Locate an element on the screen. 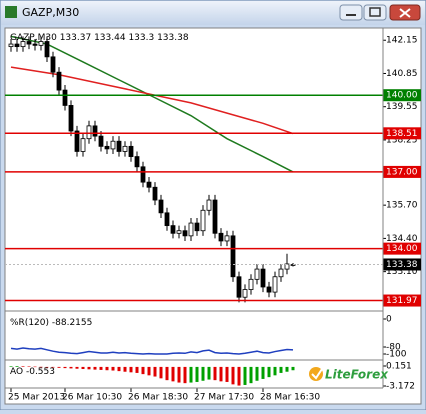 This screenshot has width=426, height=414. ao-last: -0.553 is located at coordinates (40, 372).